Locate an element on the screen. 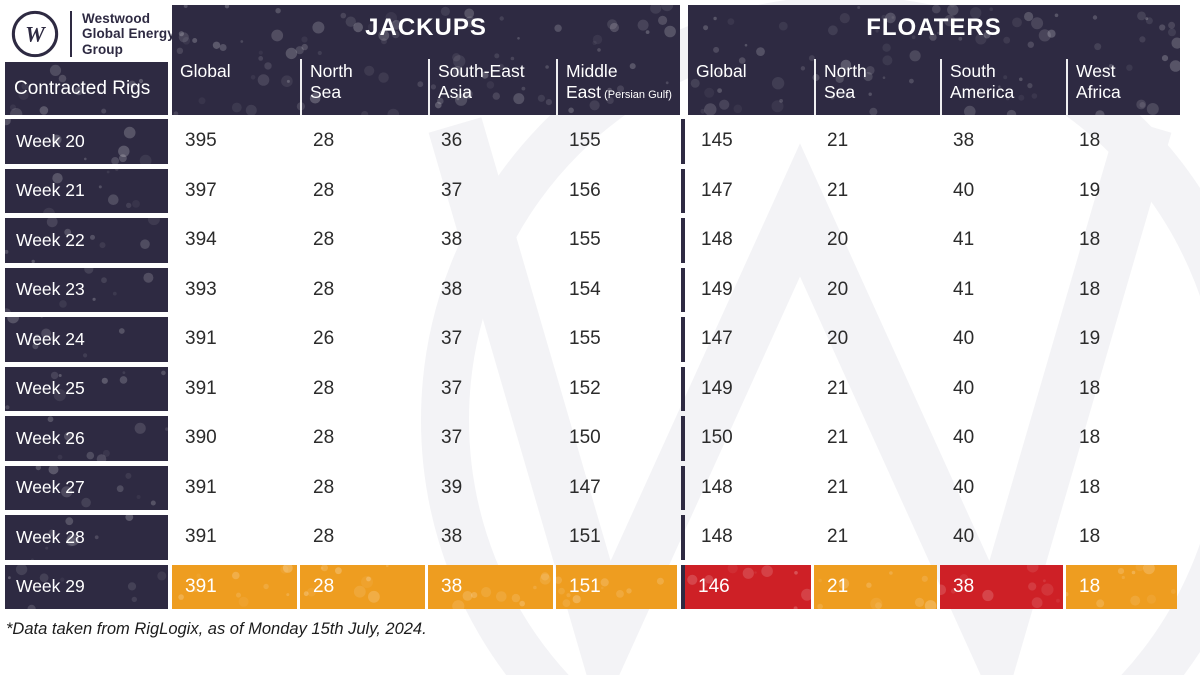  cell-floaters-0: 150 is located at coordinates (717, 438).